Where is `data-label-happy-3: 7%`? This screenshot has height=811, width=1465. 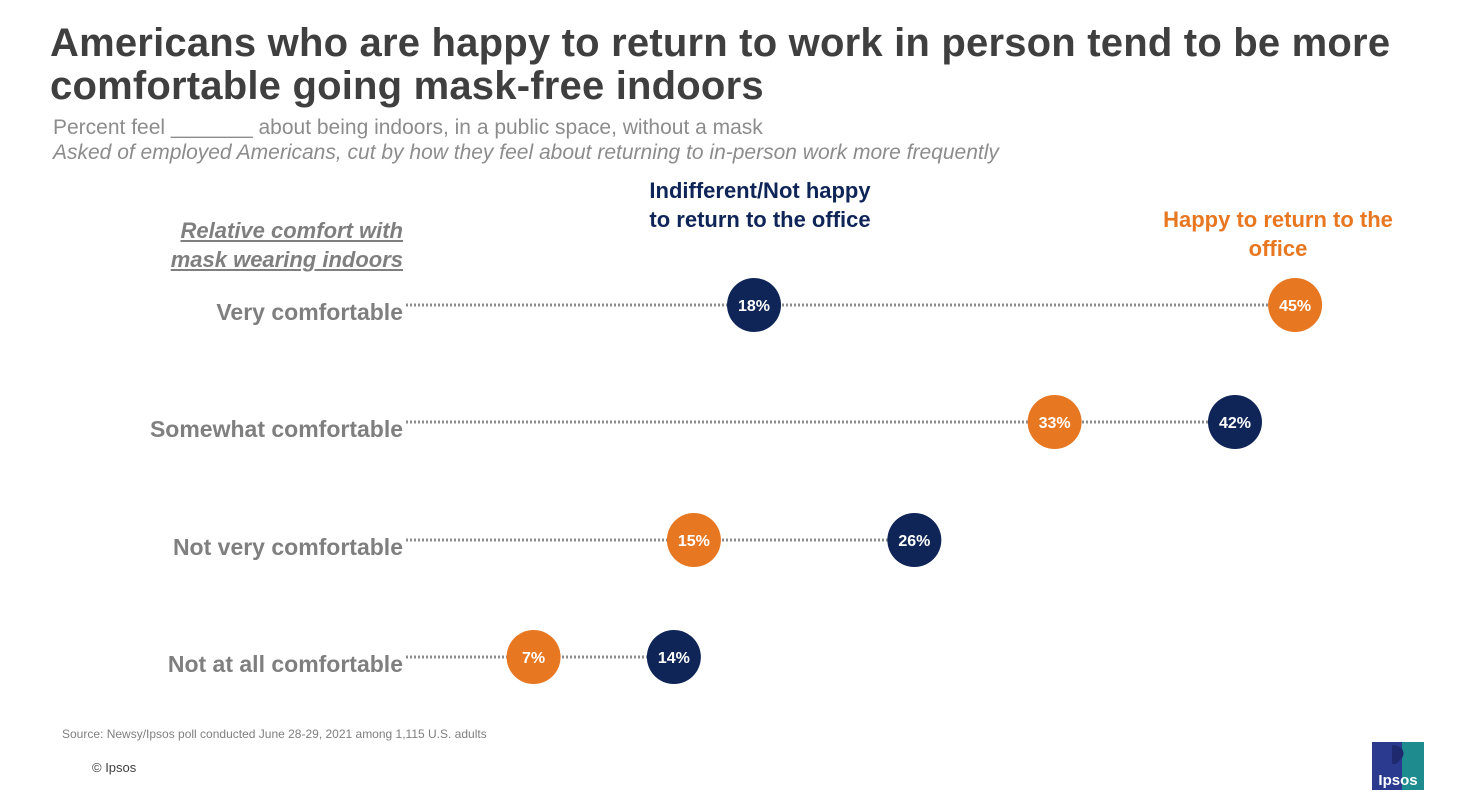 data-label-happy-3: 7% is located at coordinates (533, 658).